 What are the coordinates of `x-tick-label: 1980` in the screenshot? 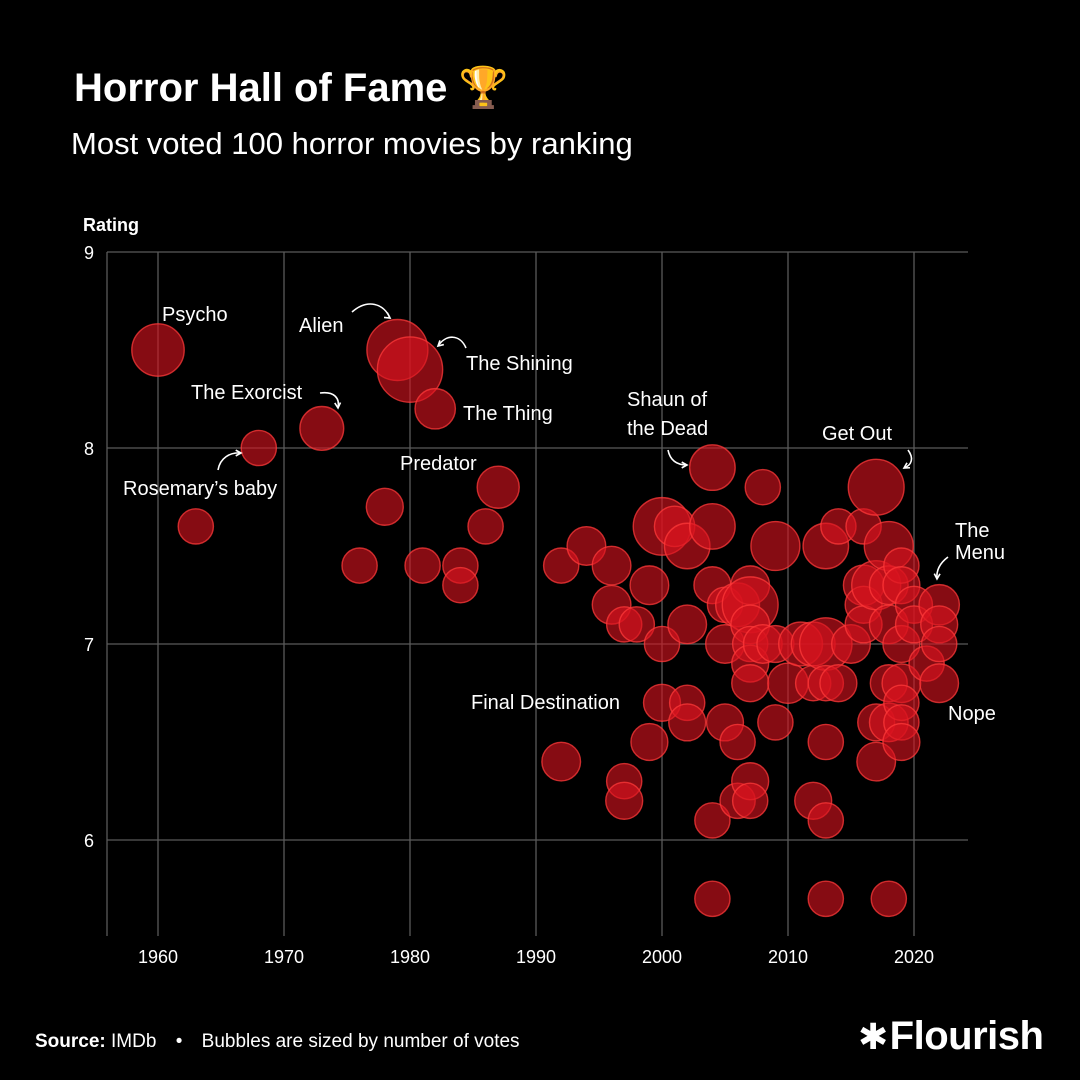 It's located at (410, 957).